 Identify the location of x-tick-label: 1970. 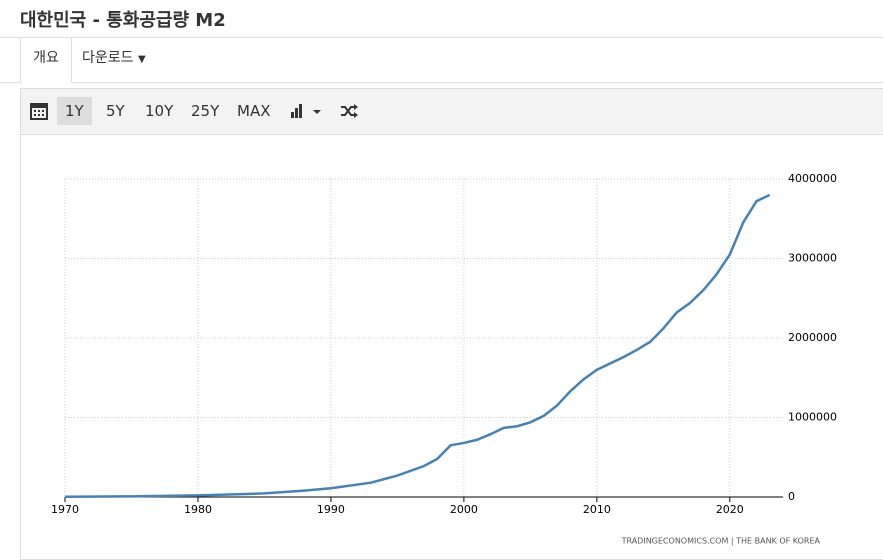
(65, 509).